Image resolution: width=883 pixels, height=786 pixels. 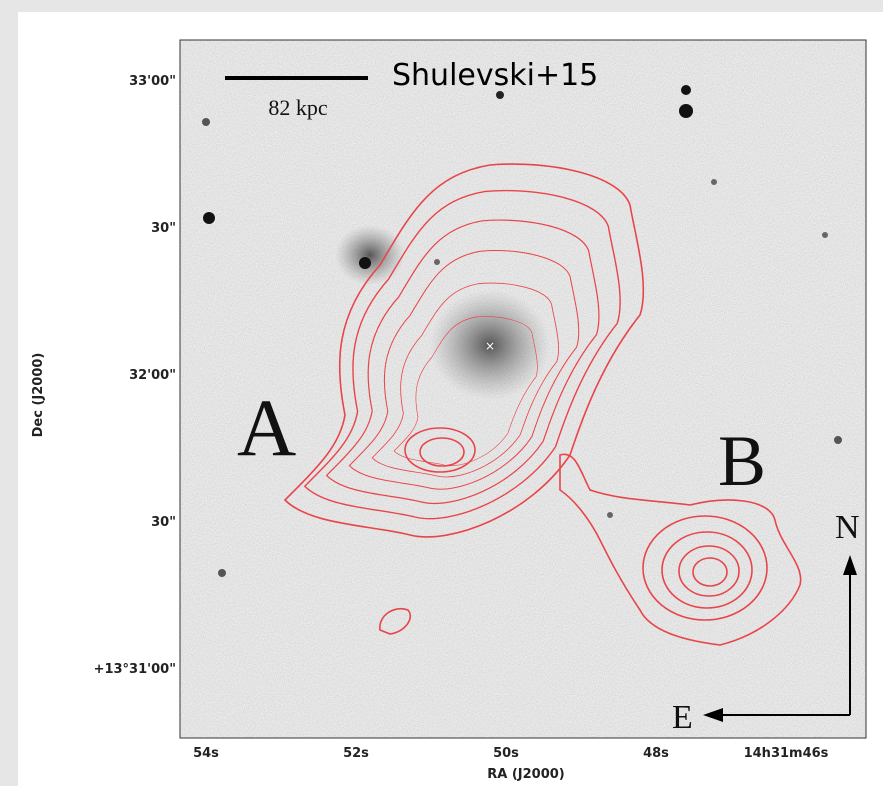 What do you see at coordinates (38, 395) in the screenshot?
I see `y-axis-label: Dec (J2000)` at bounding box center [38, 395].